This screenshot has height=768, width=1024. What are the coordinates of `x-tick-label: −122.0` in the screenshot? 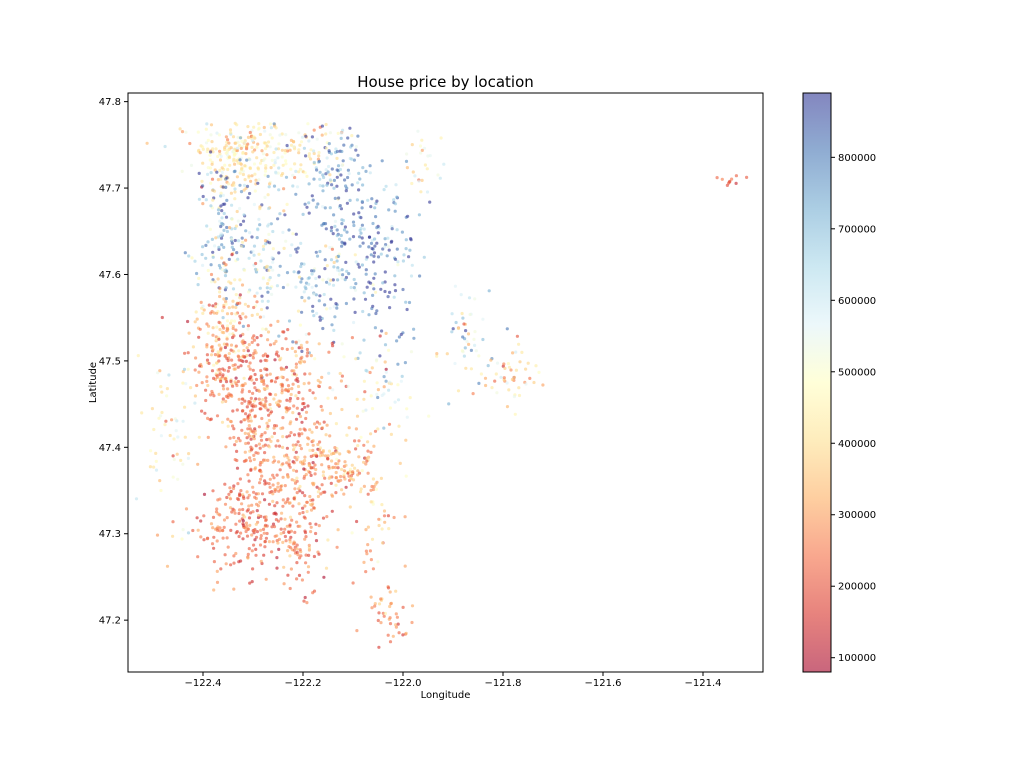 It's located at (402, 683).